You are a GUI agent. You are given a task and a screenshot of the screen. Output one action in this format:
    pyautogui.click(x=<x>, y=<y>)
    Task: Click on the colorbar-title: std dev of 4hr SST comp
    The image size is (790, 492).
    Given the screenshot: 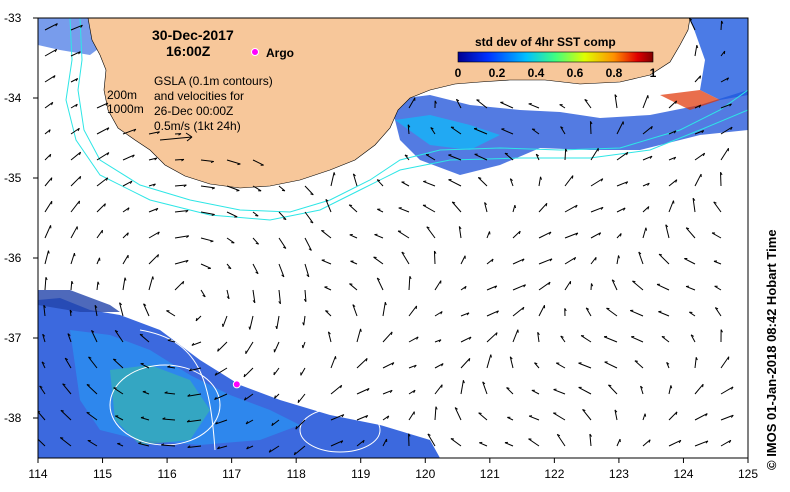 What is the action you would take?
    pyautogui.click(x=545, y=42)
    